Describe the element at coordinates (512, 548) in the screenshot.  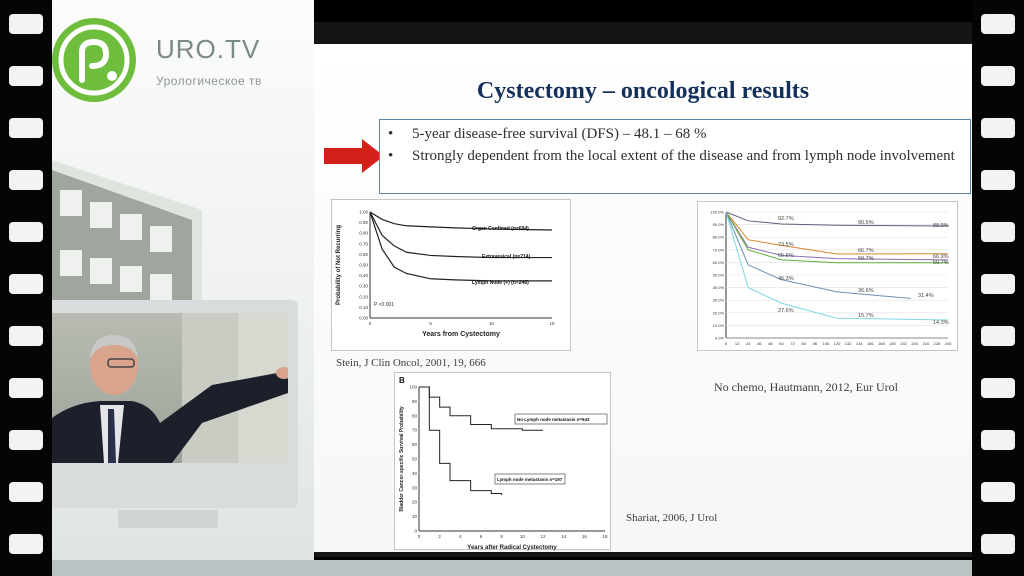
I see `x-axis-label: Years after Radical Cystectomy` at that location.